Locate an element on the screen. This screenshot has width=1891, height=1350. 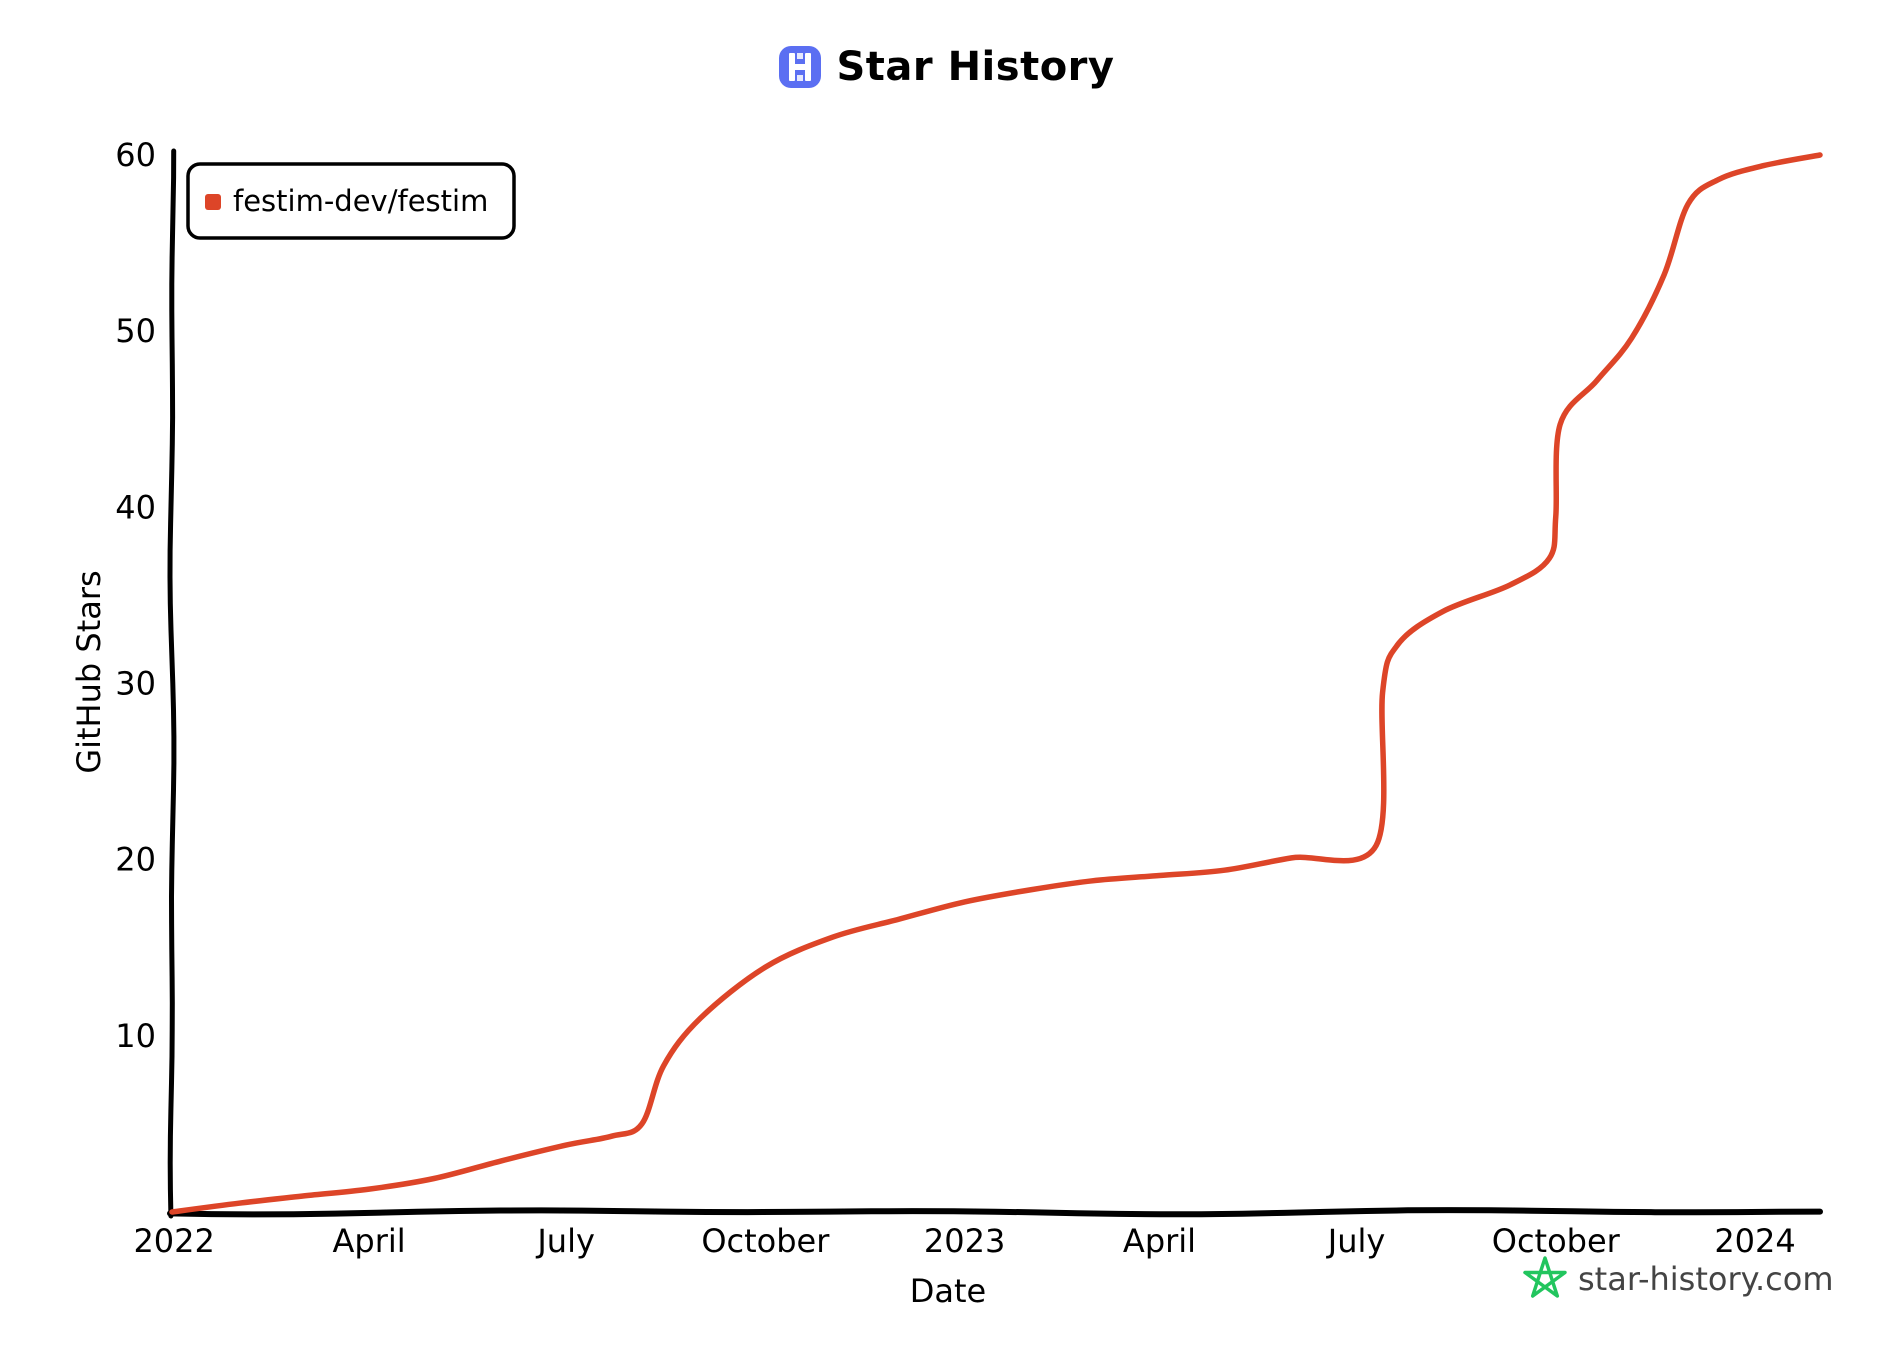
star-outline-icon is located at coordinates (1545, 1277).